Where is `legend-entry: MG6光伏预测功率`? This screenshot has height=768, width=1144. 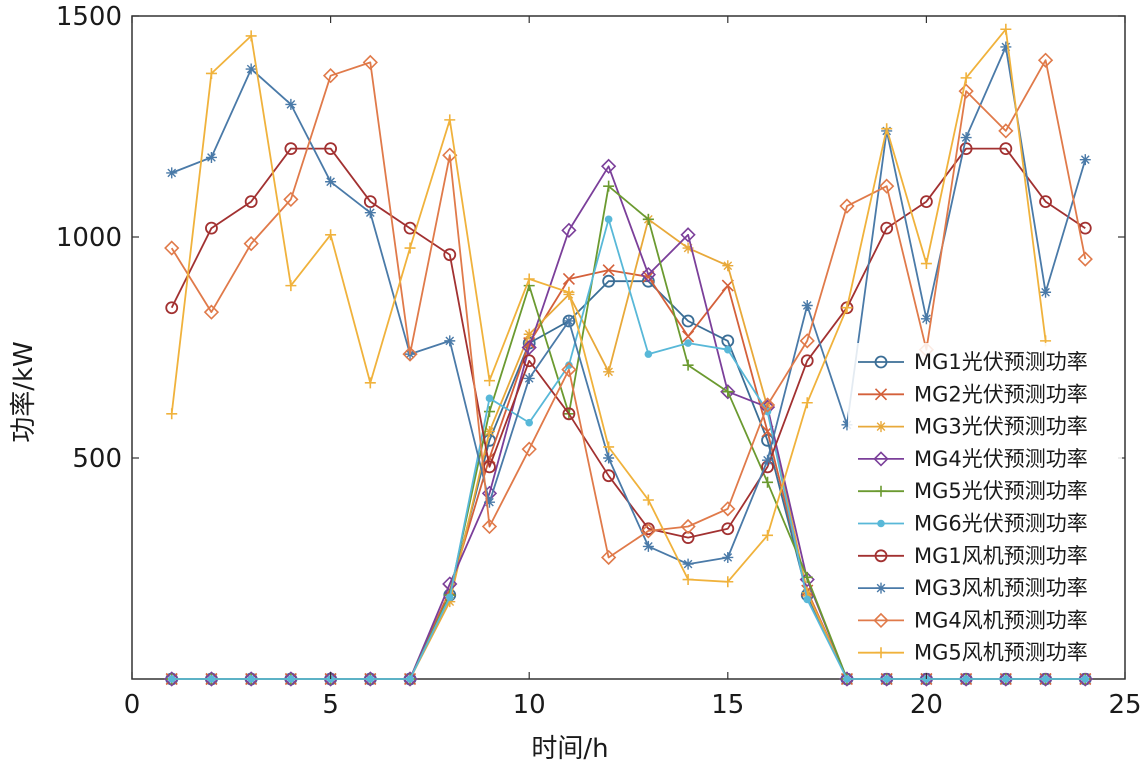
legend-entry: MG6光伏预测功率 is located at coordinates (973, 524).